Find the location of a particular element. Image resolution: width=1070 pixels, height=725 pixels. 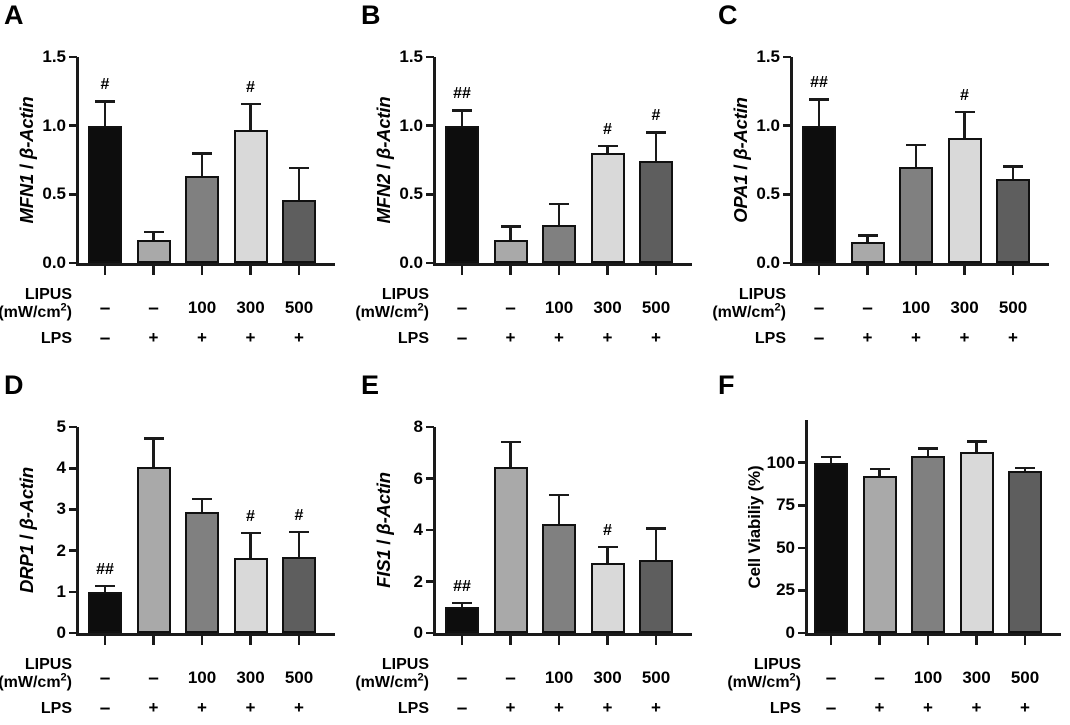

y-axis-label: Cell Viabiliy (%) is located at coordinates (754, 526).